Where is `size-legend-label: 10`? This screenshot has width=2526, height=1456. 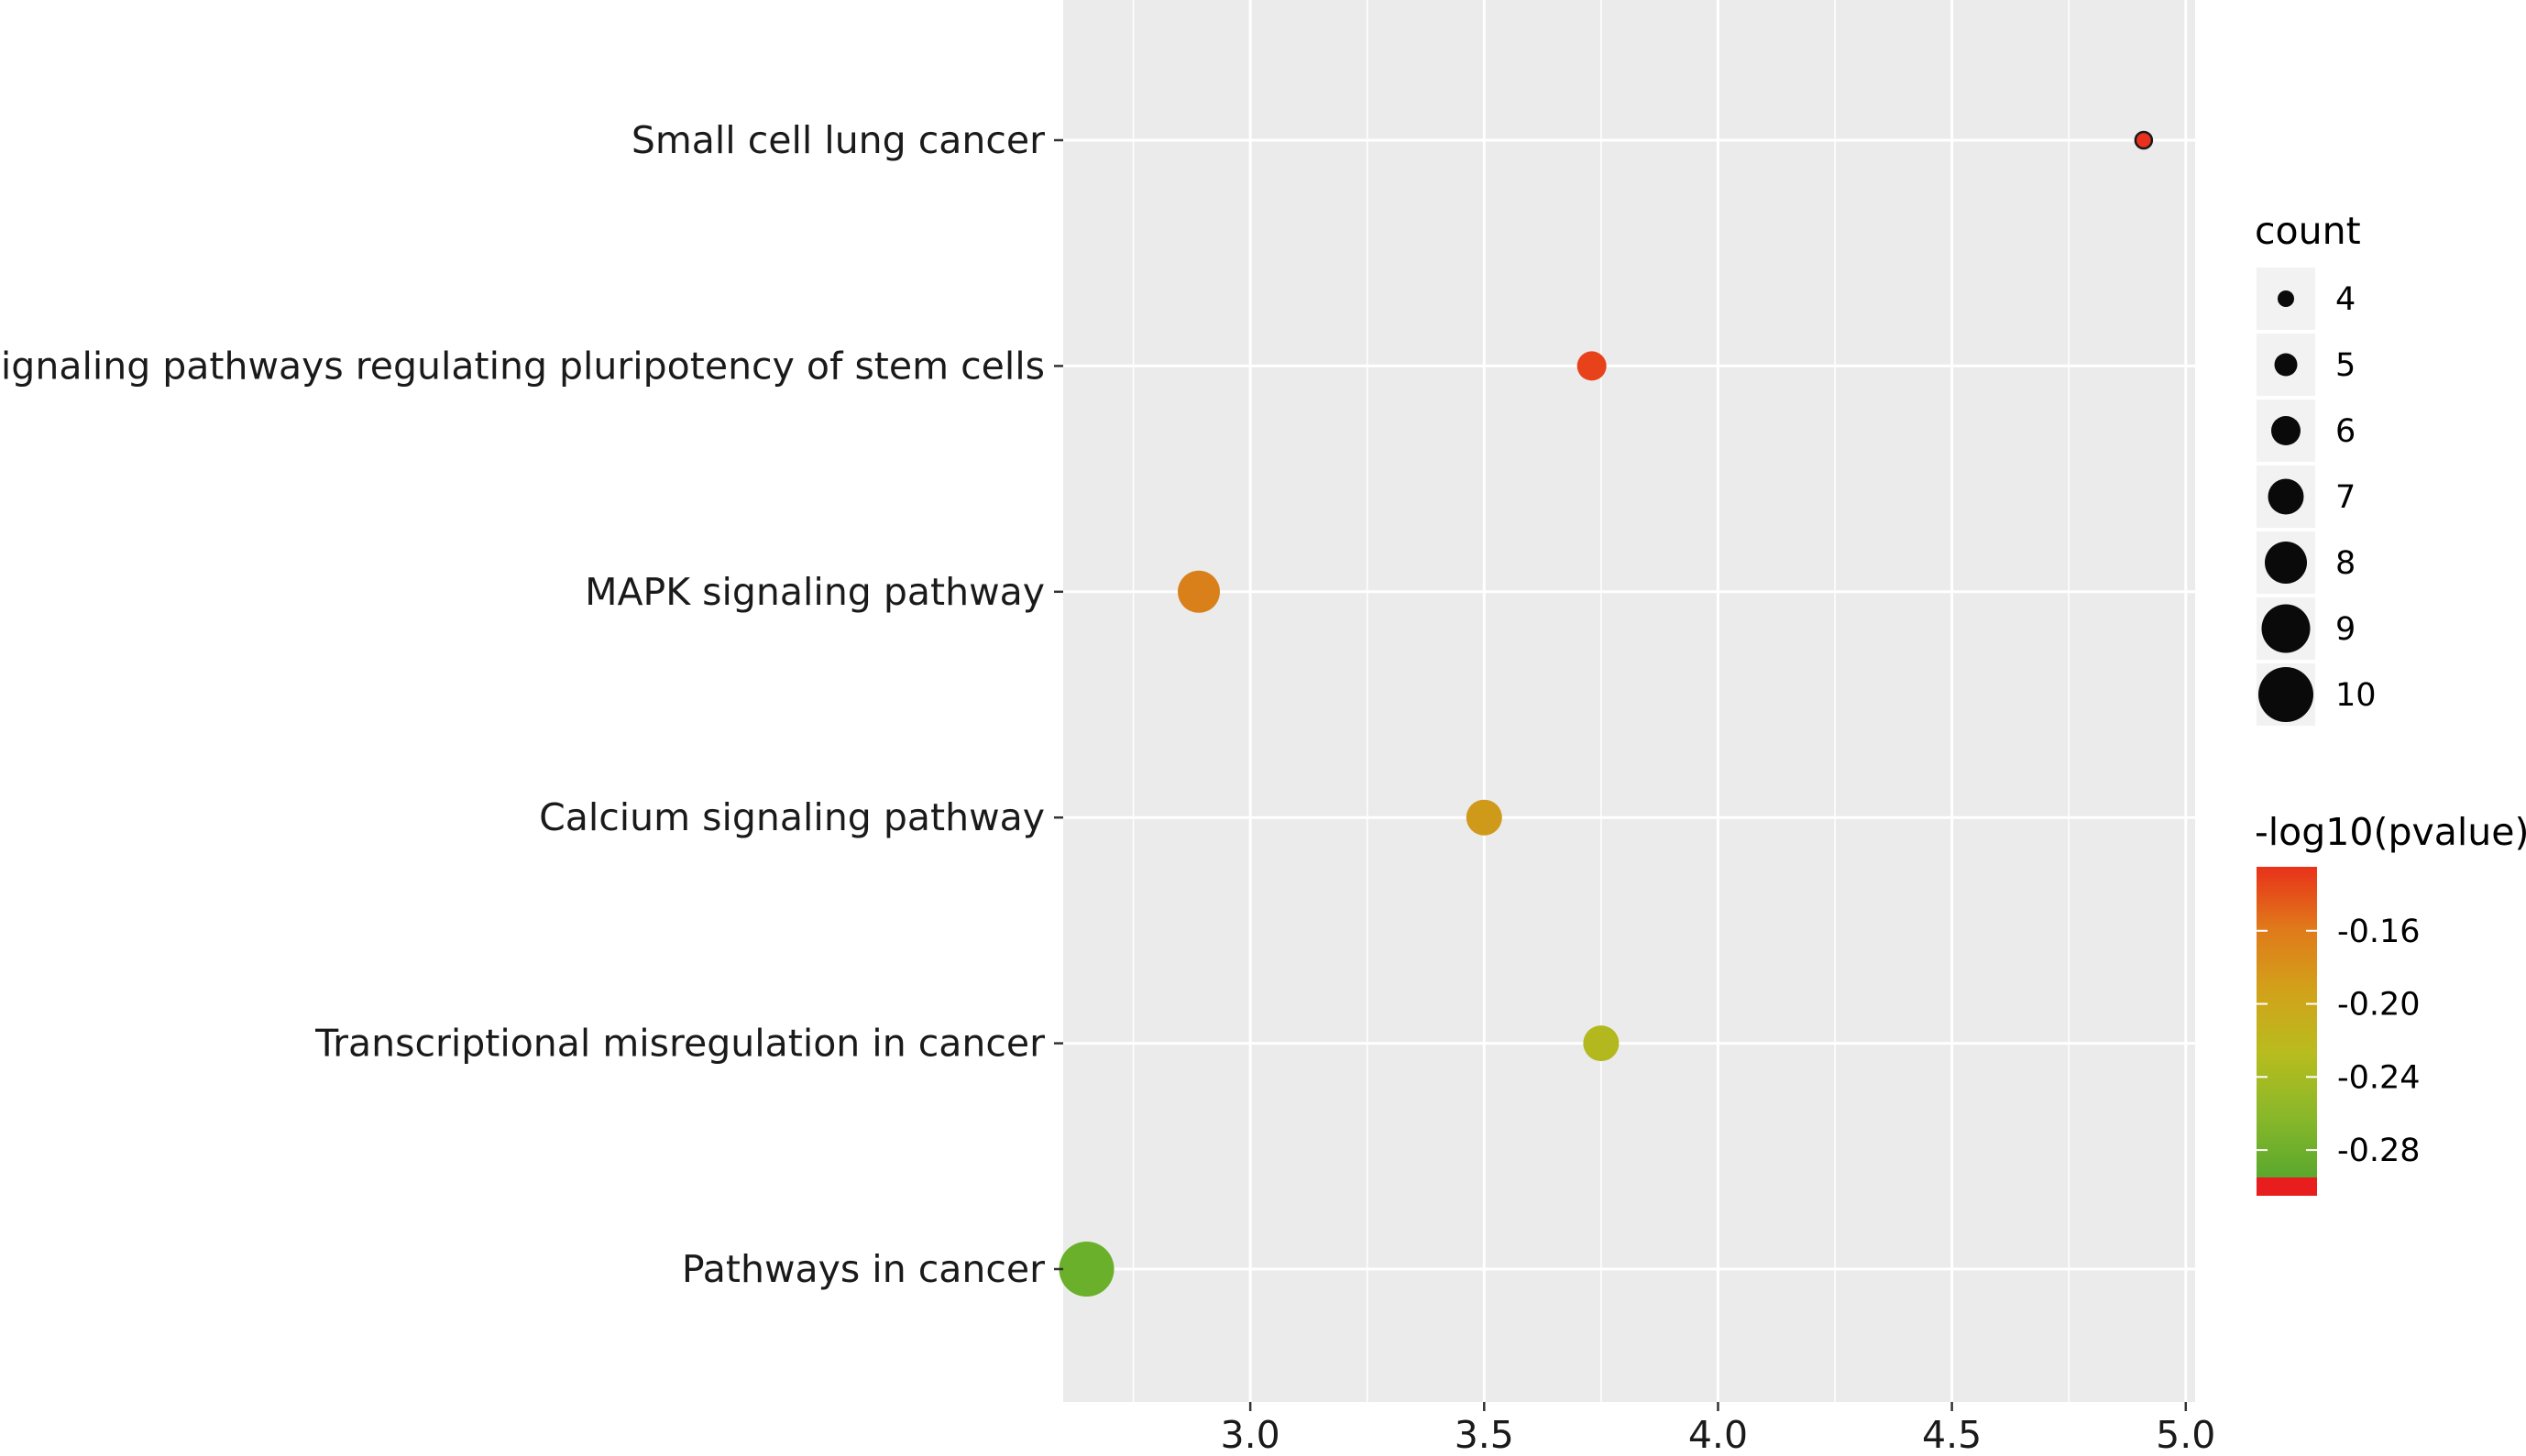 size-legend-label: 10 is located at coordinates (2356, 695).